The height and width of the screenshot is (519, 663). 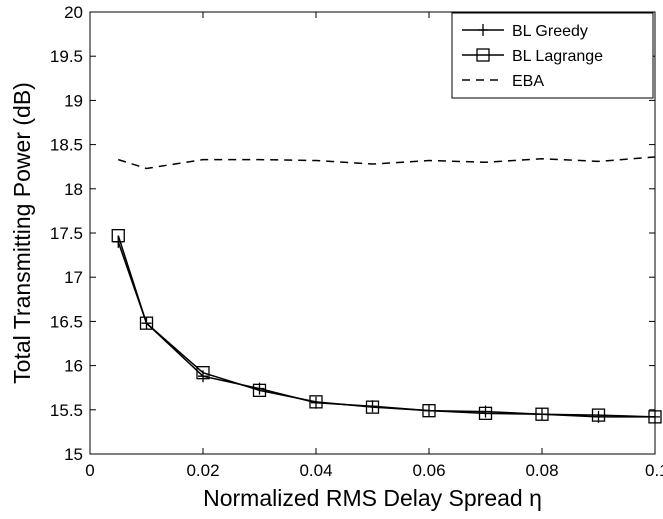 I want to click on series-eba, so click(x=387, y=163).